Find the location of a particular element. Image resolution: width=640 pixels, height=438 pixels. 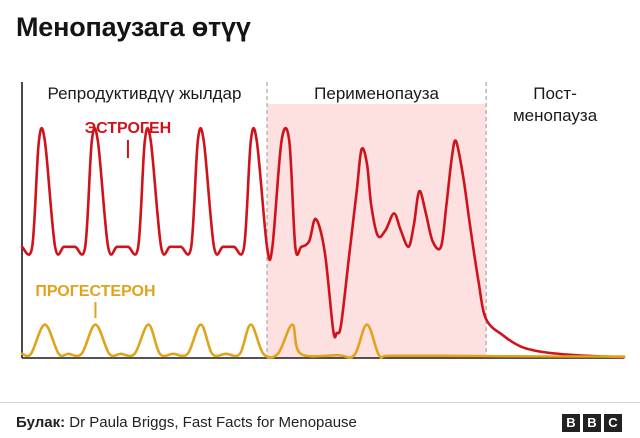

phase-label: Перименопауза is located at coordinates (376, 93).